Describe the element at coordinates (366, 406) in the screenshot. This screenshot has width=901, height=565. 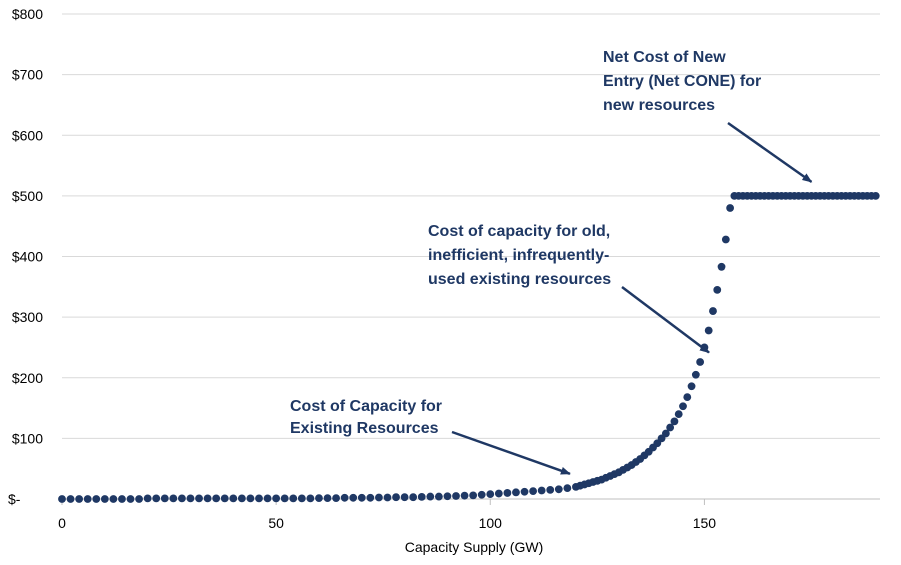
I see `annotation-text-line: Cost of Capacity for` at that location.